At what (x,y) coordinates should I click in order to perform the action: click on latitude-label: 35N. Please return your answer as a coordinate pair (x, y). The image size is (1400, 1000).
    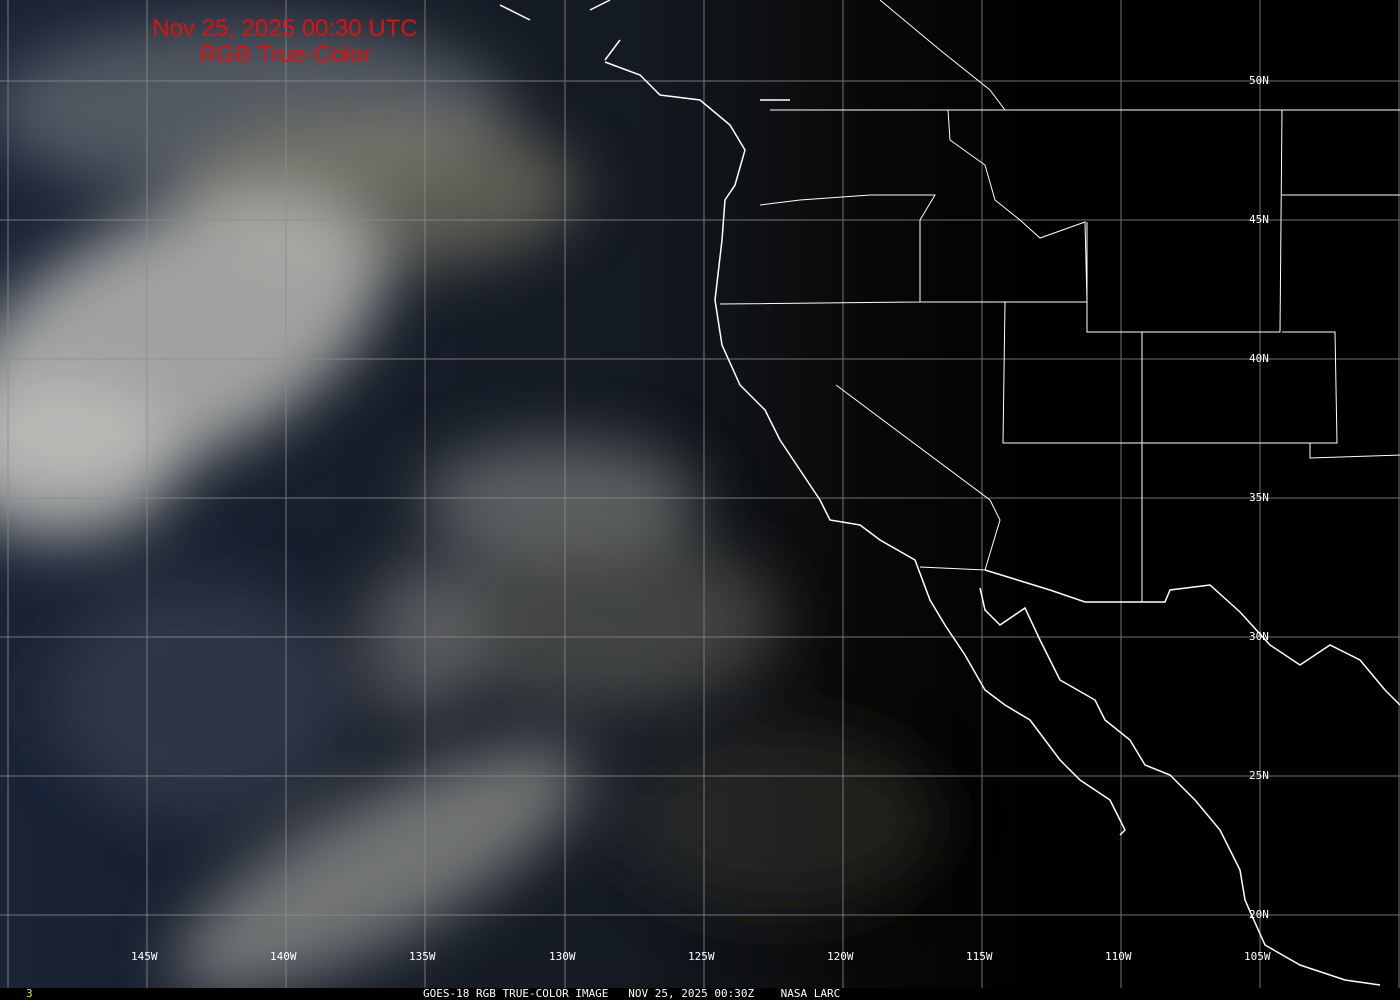
    Looking at the image, I should click on (1259, 497).